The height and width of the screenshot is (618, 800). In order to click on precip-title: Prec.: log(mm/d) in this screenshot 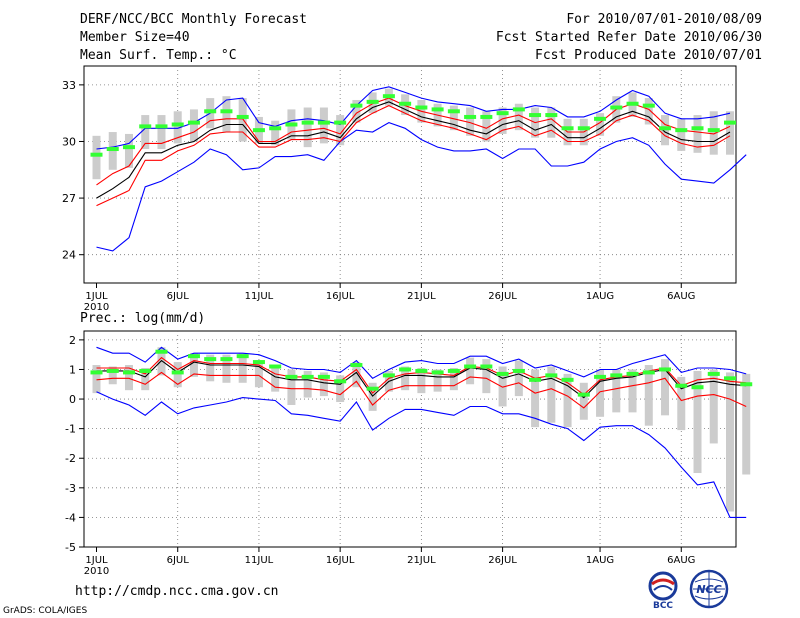, I will do `click(142, 318)`.